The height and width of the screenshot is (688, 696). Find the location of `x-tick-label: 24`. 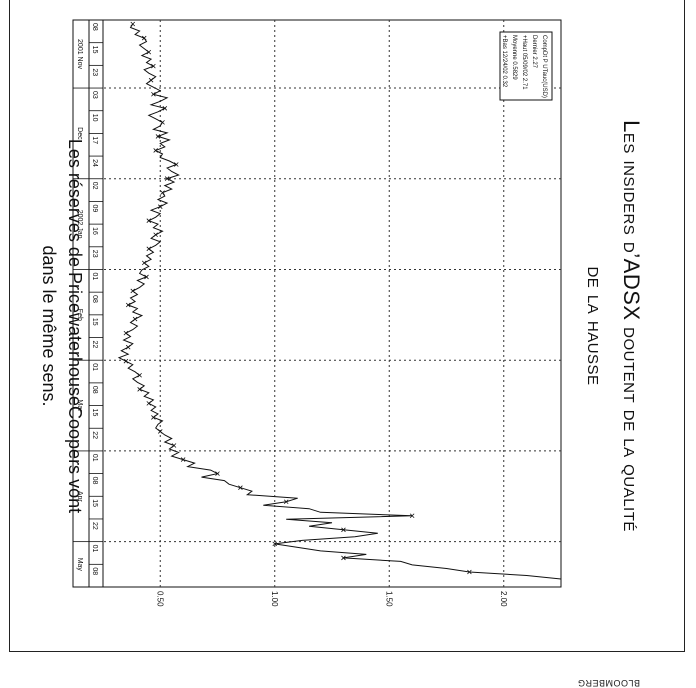

x-tick-label: 24 is located at coordinates (94, 163).